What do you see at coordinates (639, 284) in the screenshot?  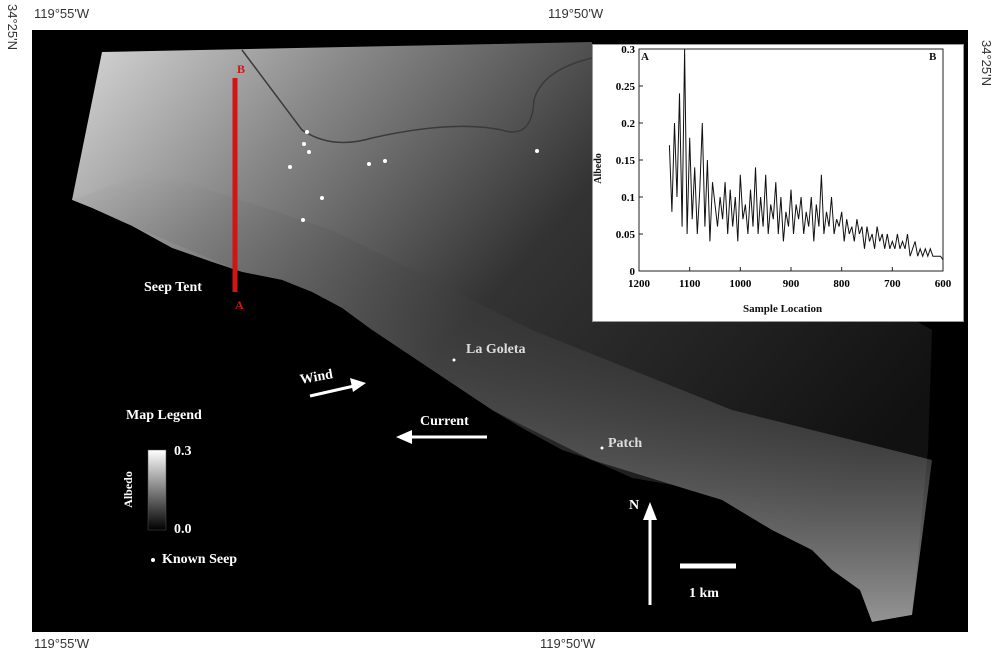 I see `x-tick-label: 1200` at bounding box center [639, 284].